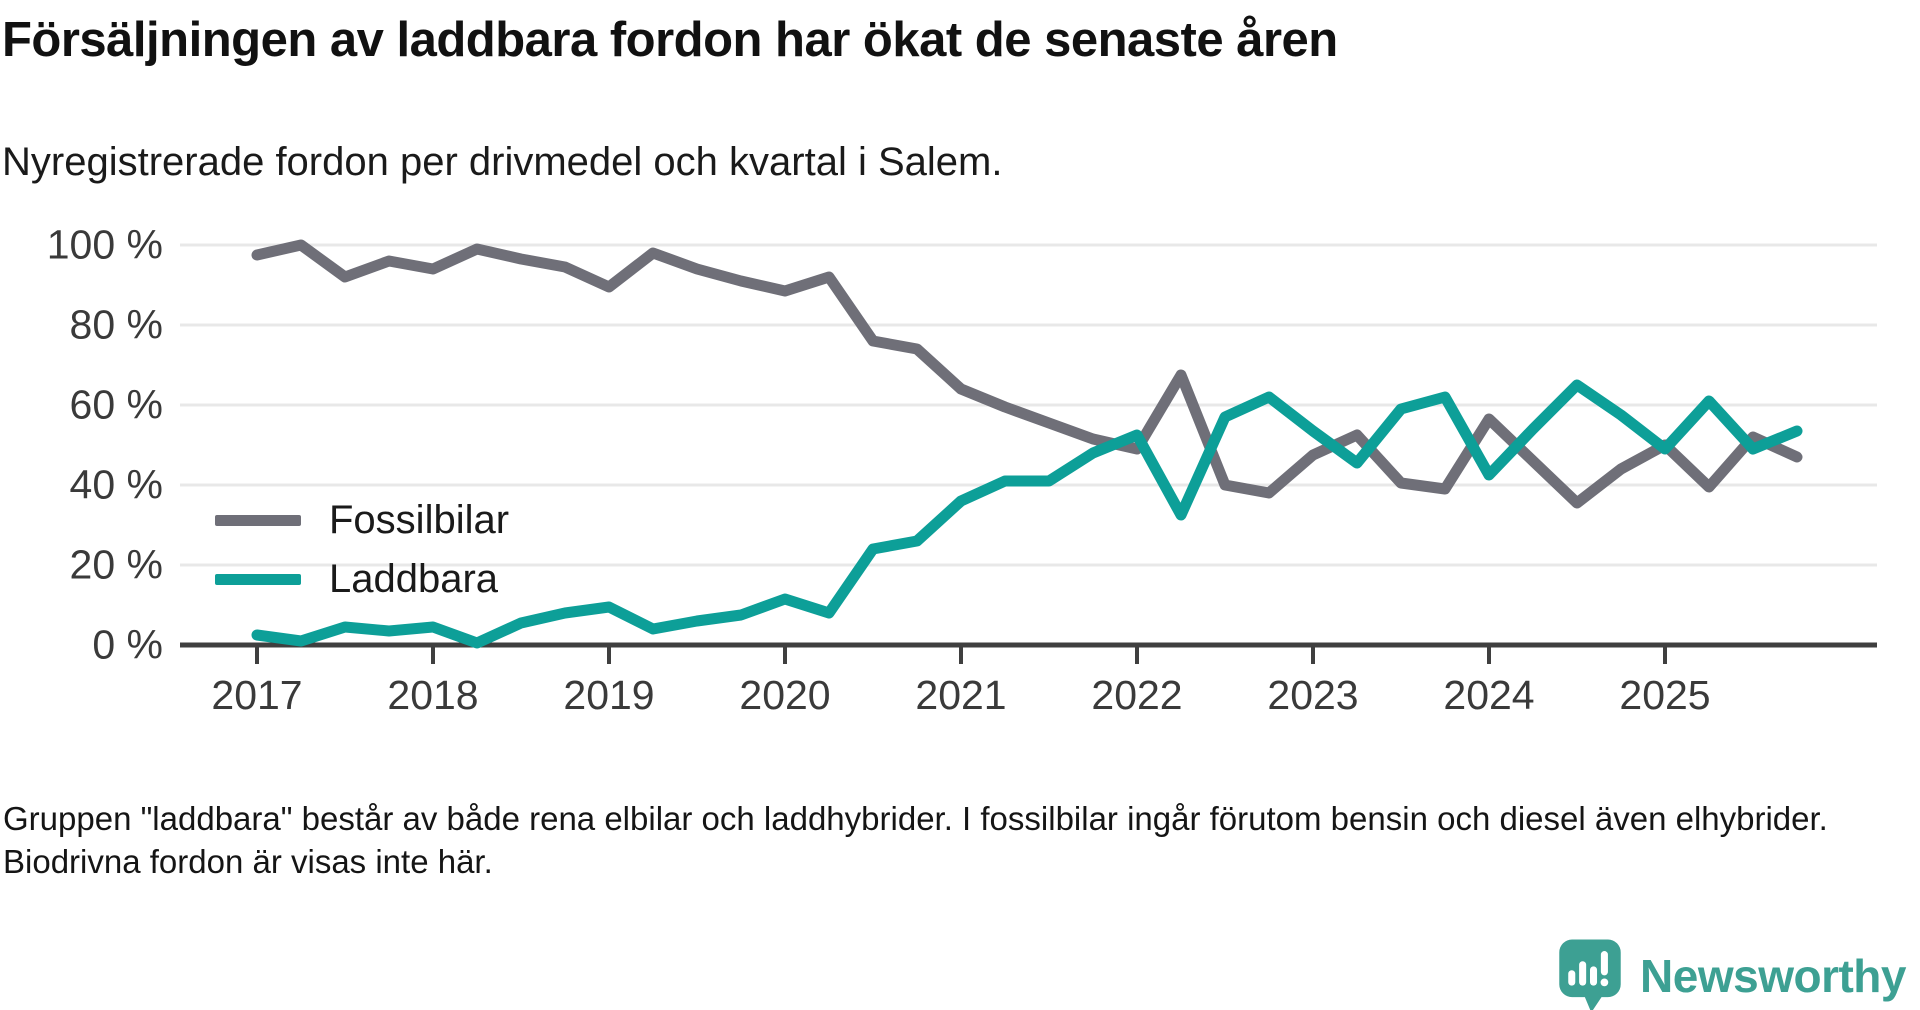 The width and height of the screenshot is (1920, 1010). I want to click on chart-legend: Fossilbilar Laddbara, so click(362, 549).